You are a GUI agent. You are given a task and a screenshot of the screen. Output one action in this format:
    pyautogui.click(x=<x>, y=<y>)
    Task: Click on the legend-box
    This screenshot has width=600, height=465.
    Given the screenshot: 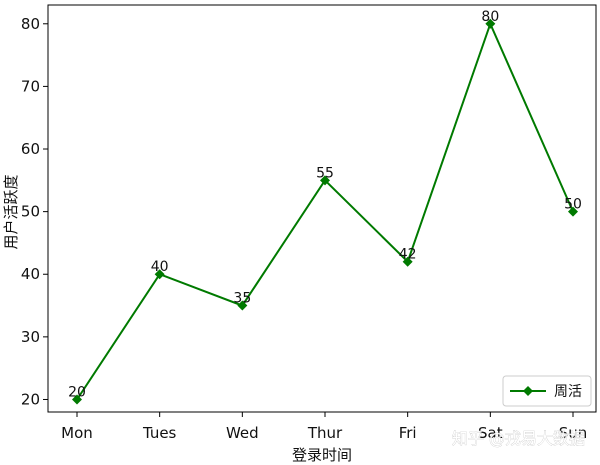 What is the action you would take?
    pyautogui.click(x=547, y=391)
    